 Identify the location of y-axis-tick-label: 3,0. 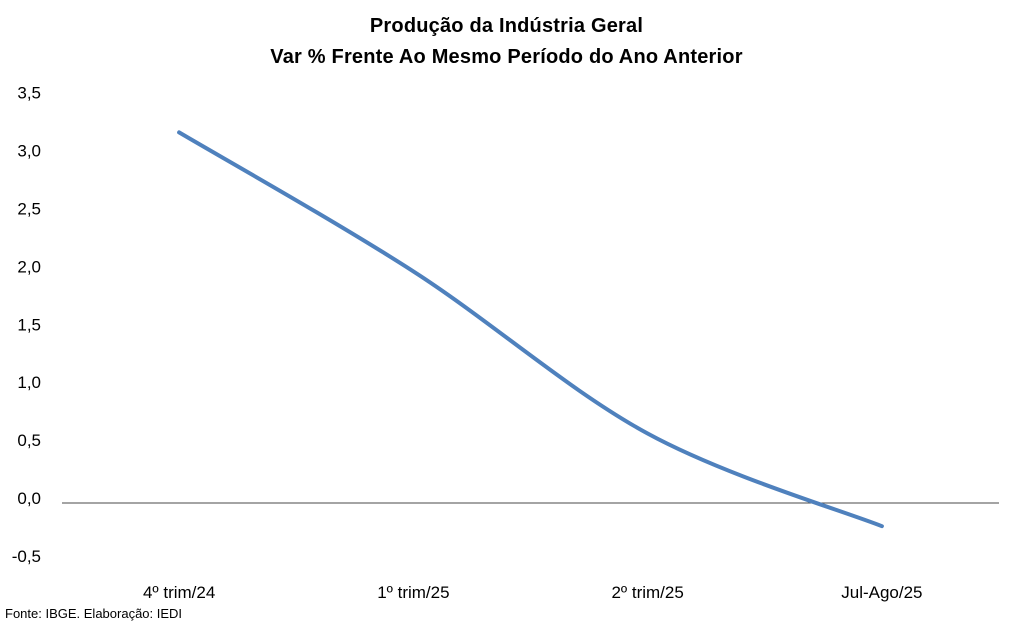
(29, 151).